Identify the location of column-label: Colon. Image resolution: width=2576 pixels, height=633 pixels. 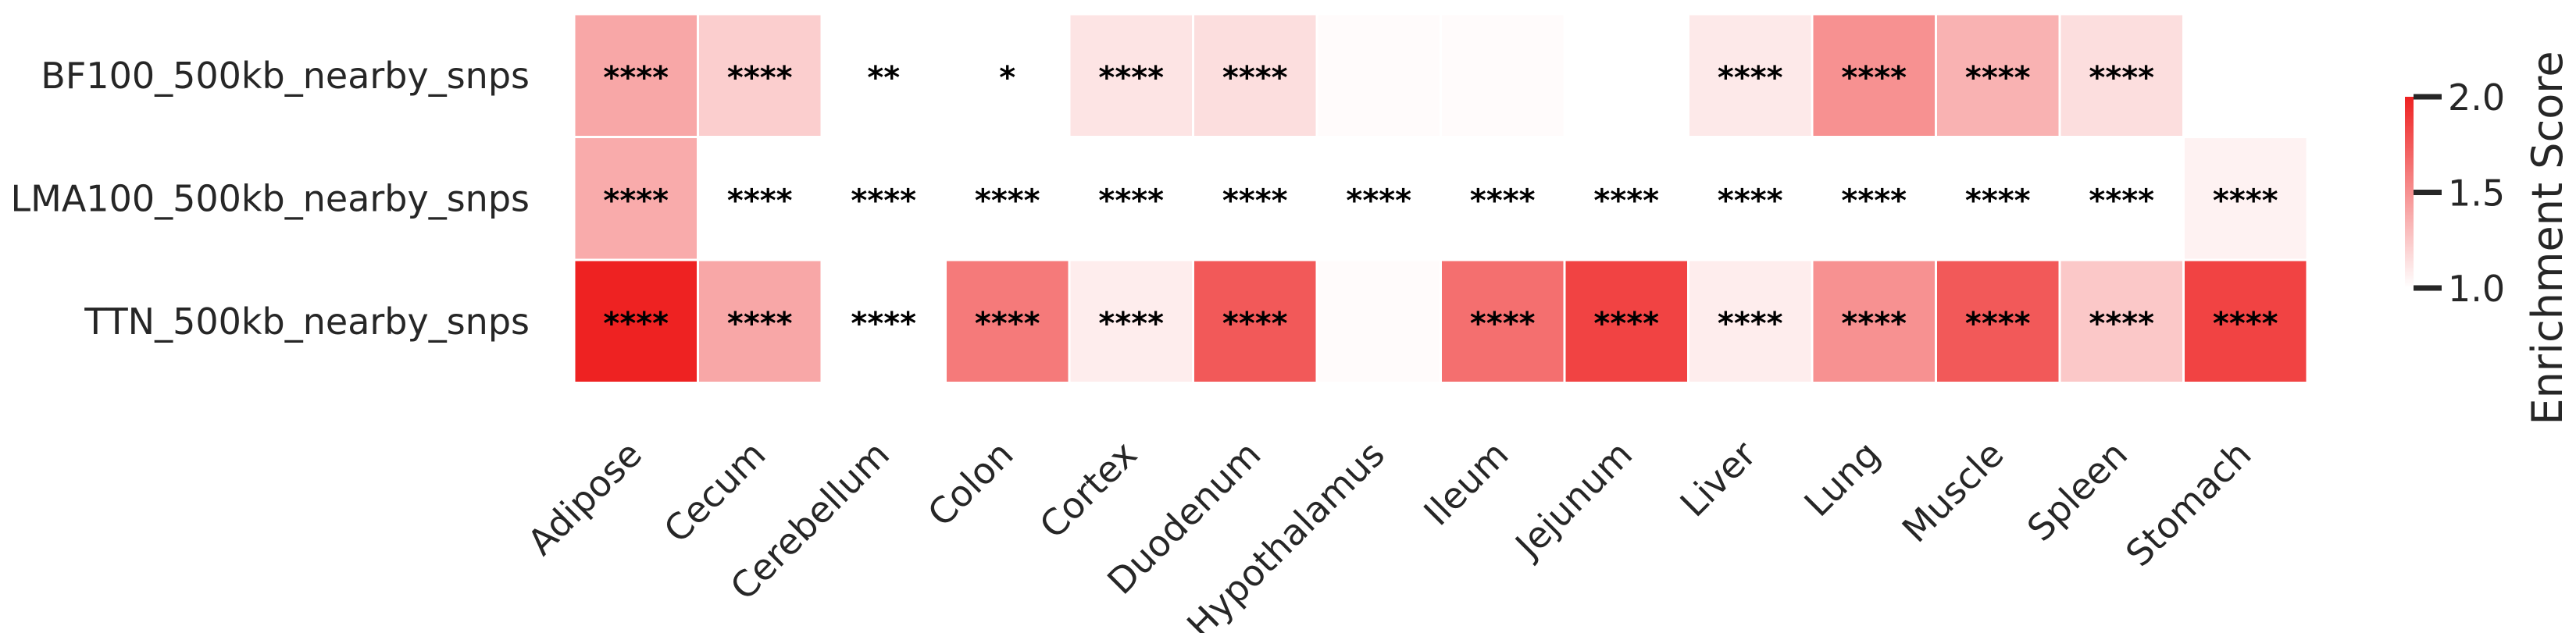
(970, 484).